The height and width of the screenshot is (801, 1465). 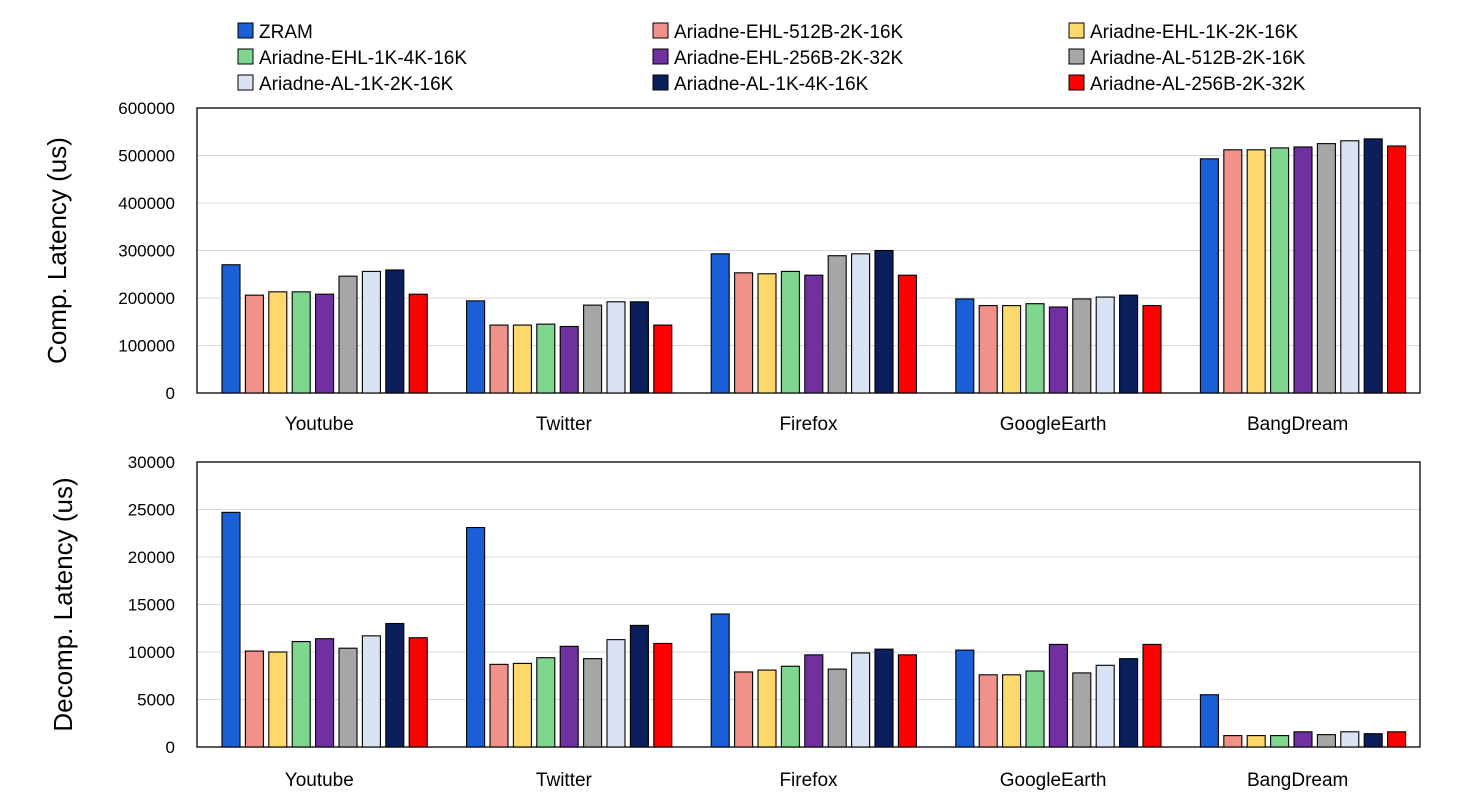 What do you see at coordinates (861, 323) in the screenshot?
I see `bar-firefox-ariadne-al-1k-2k-16k` at bounding box center [861, 323].